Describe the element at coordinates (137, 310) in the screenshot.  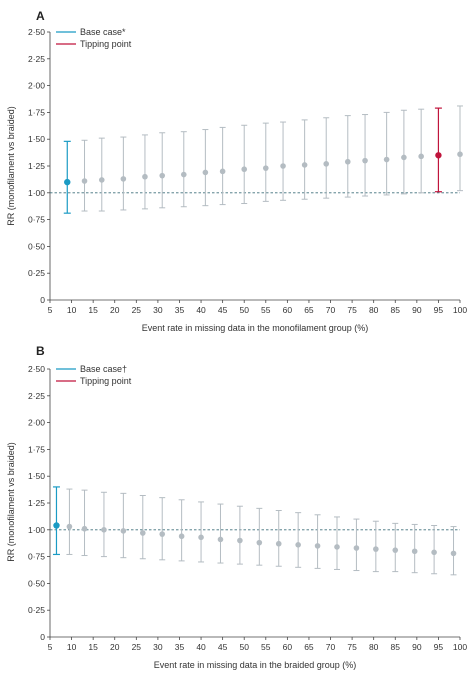
I see `x-tick-label: 25` at that location.